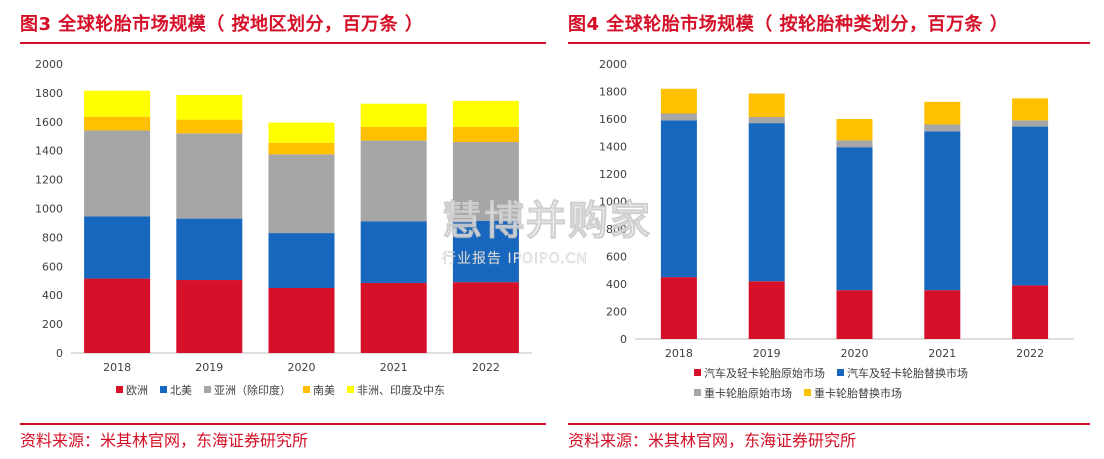  What do you see at coordinates (52, 266) in the screenshot?
I see `y-tick-label: 600` at bounding box center [52, 266].